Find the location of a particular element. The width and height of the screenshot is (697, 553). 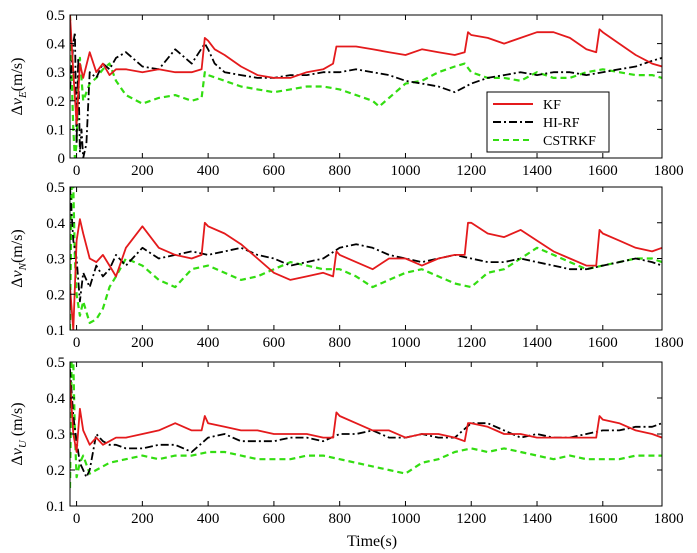

y-label-subscript: E is located at coordinates (23, 95).